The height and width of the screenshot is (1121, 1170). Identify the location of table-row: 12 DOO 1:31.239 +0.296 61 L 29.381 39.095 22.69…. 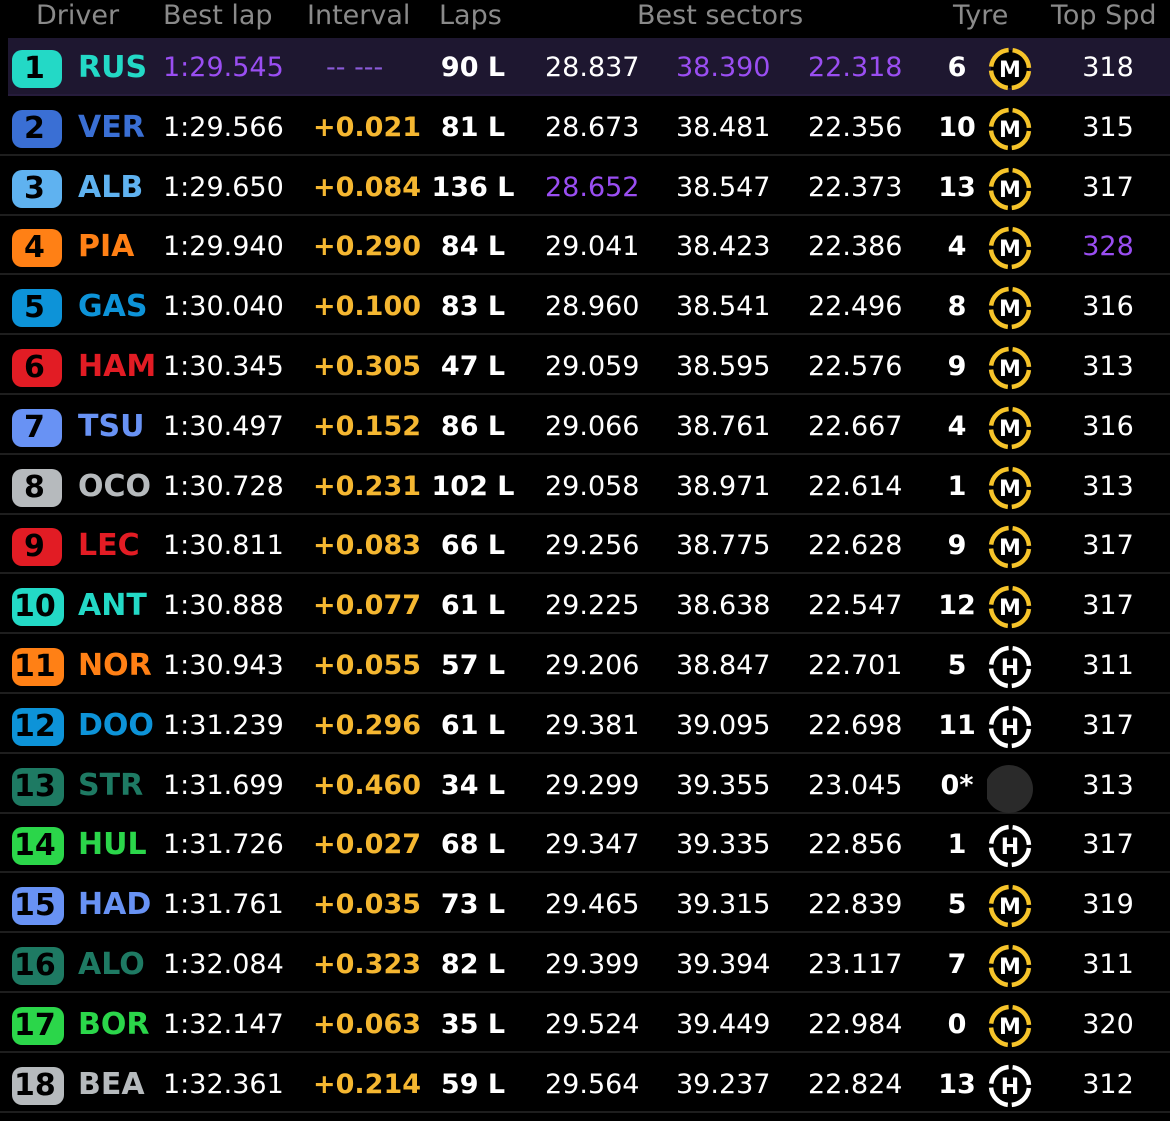
(585, 725).